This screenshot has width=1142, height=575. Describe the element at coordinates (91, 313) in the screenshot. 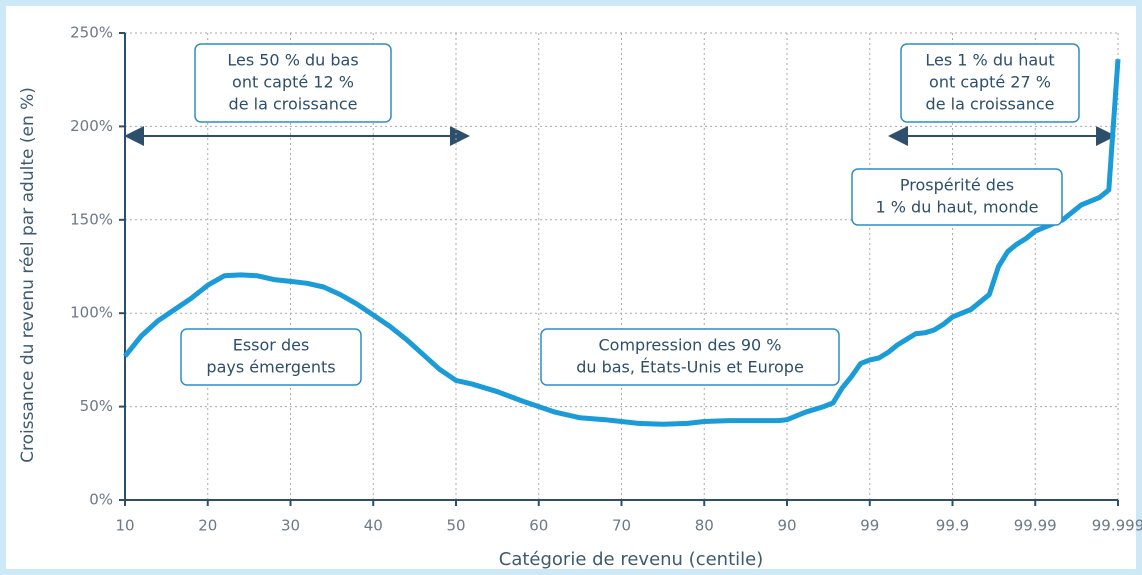

I see `y-tick-label: 100%` at that location.